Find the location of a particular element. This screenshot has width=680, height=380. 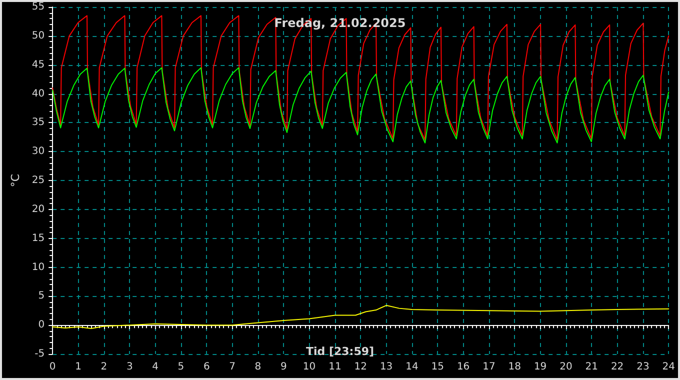

x-tick-label: 3 is located at coordinates (129, 367).